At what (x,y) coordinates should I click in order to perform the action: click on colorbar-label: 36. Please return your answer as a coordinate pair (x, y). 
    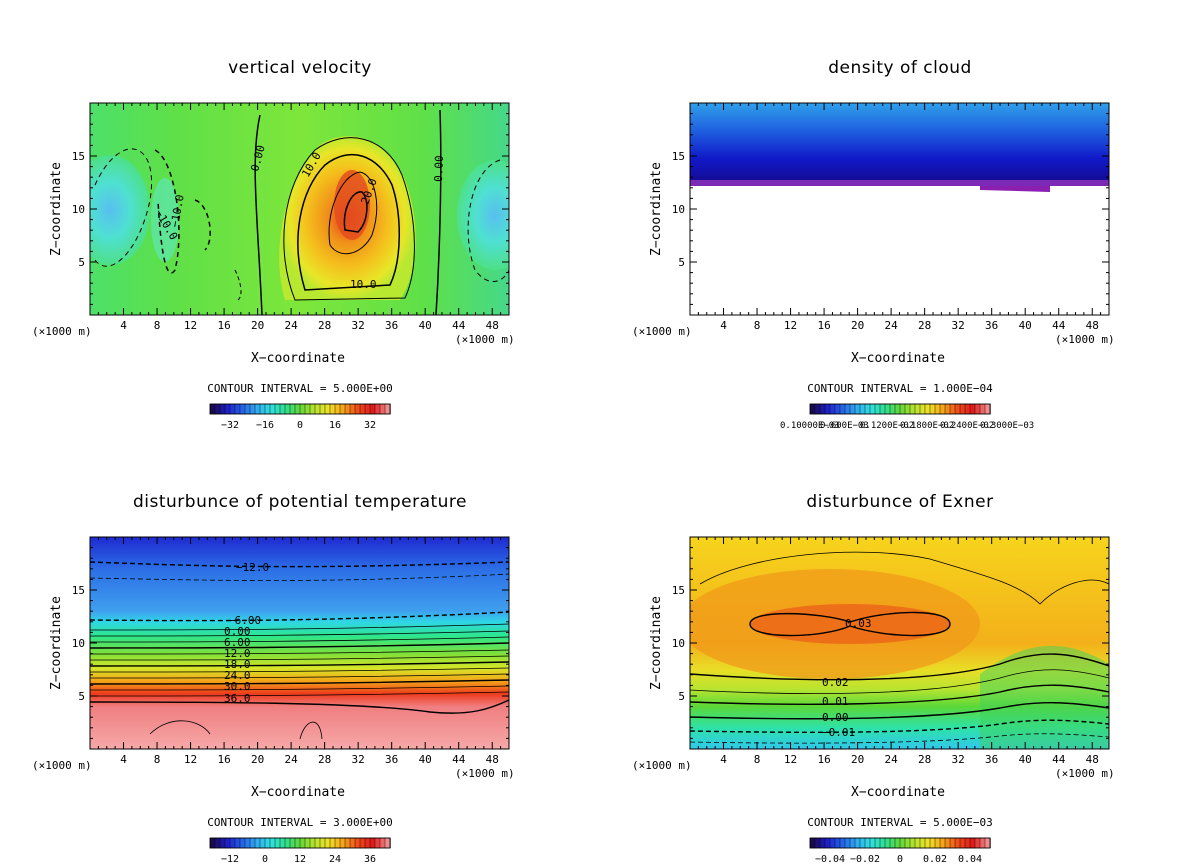
    Looking at the image, I should click on (370, 859).